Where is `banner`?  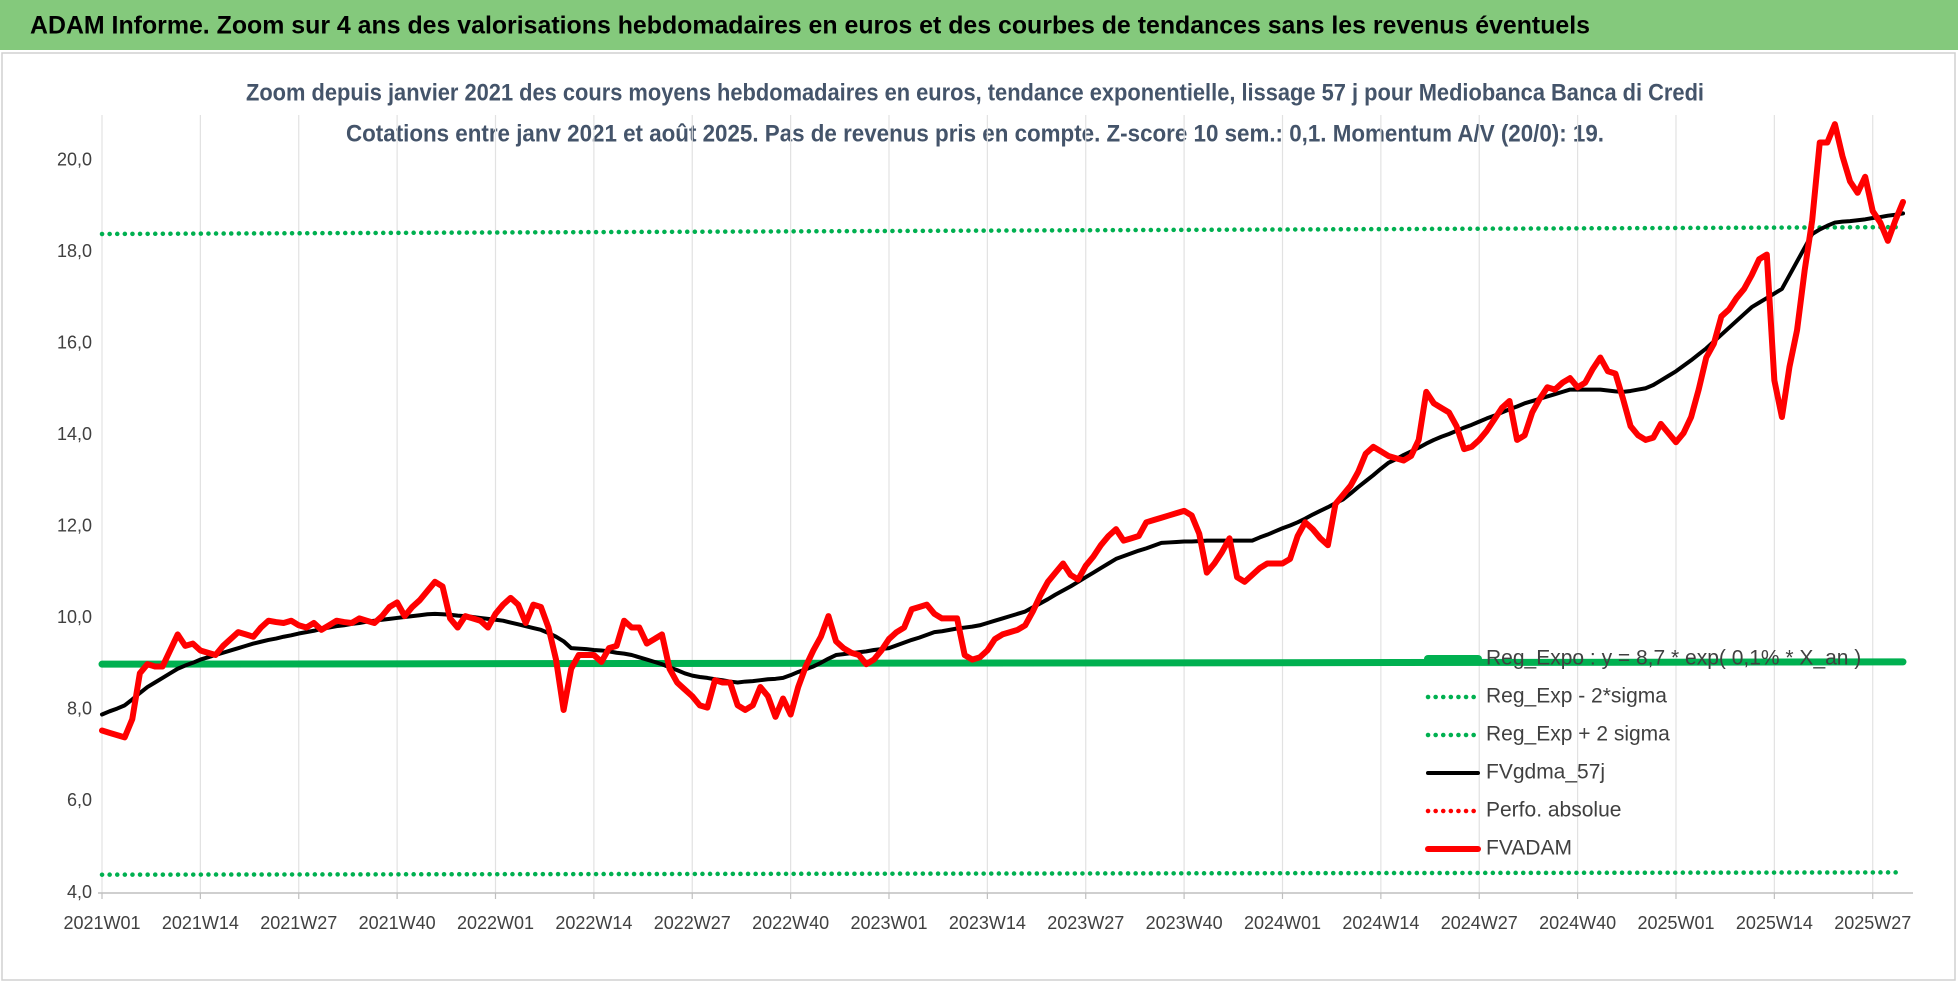 banner is located at coordinates (979, 25).